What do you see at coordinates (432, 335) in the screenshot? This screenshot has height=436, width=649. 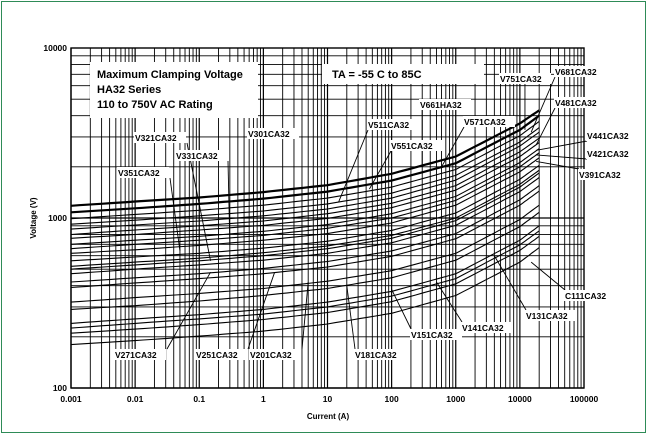 I see `callout-label-v151ca32: V151CA32` at bounding box center [432, 335].